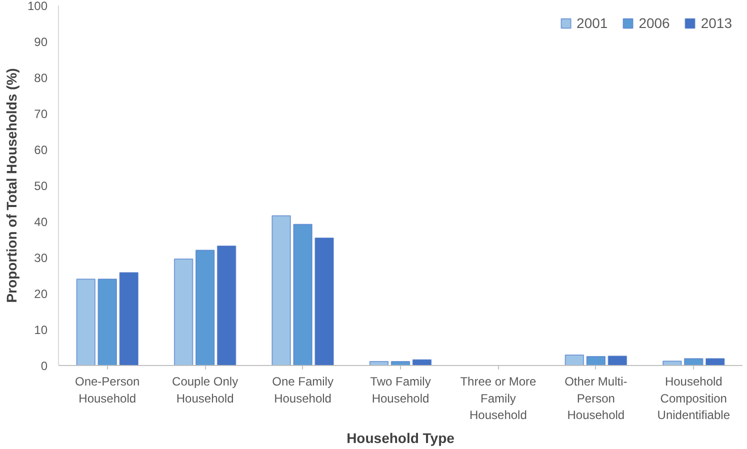  I want to click on y-tick-label: 20, so click(41, 294).